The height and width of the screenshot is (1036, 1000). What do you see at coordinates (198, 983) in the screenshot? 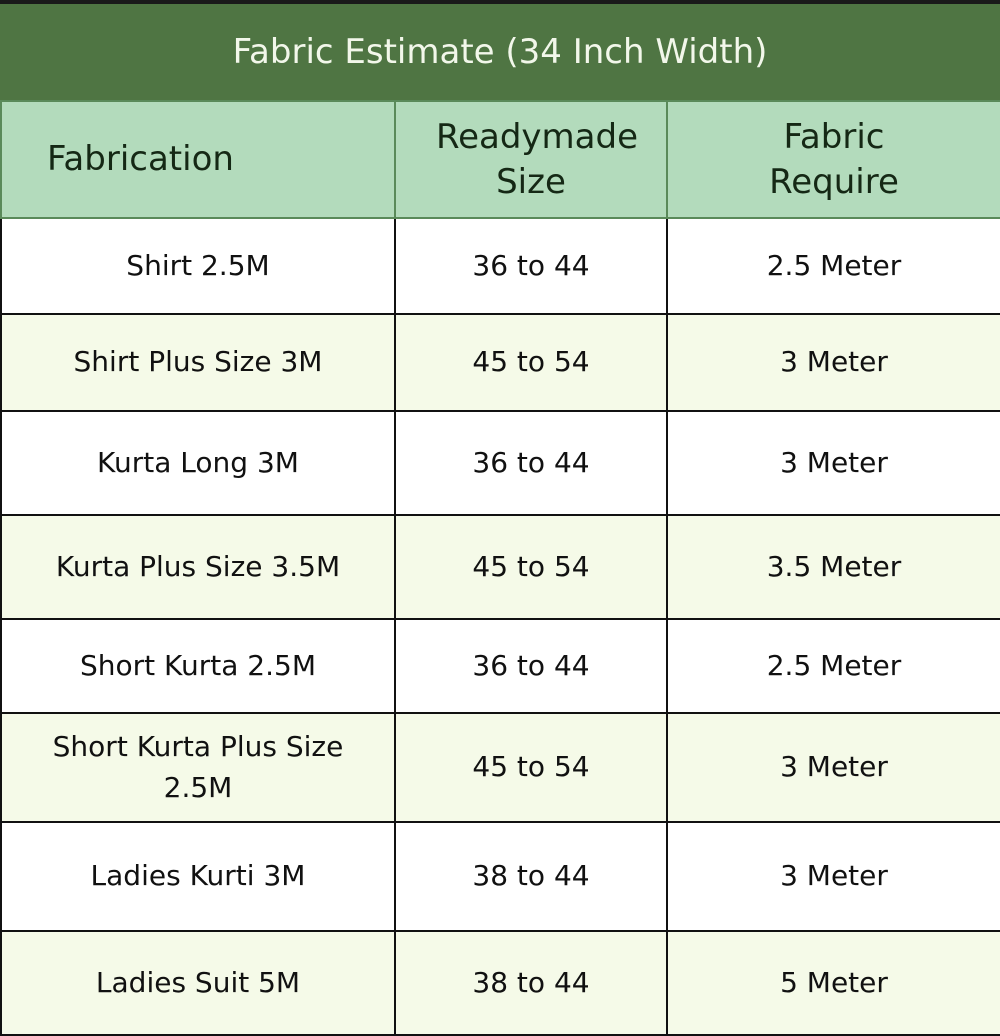
I see `cell-fabrication: Ladies Suit 5M` at bounding box center [198, 983].